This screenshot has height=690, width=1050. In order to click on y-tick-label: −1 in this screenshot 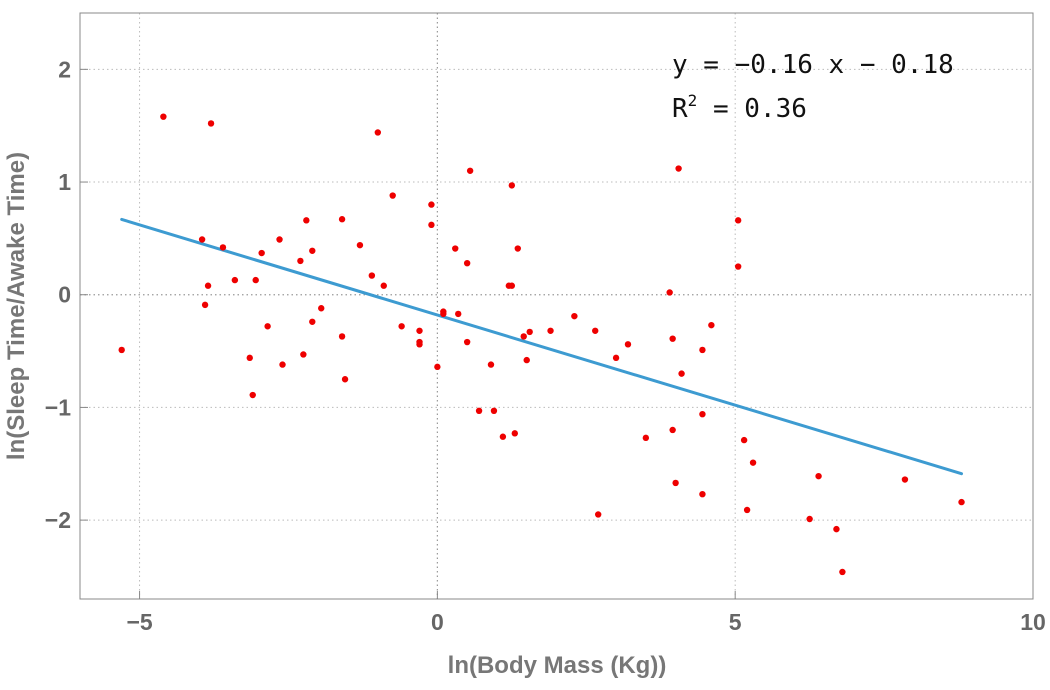, I will do `click(58, 407)`.